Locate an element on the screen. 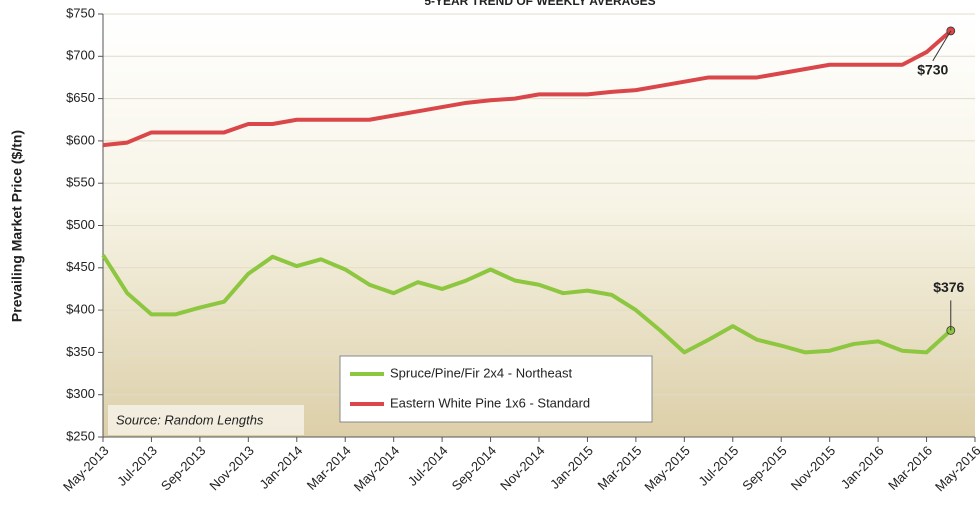 This screenshot has height=515, width=980. end-point is located at coordinates (951, 31).